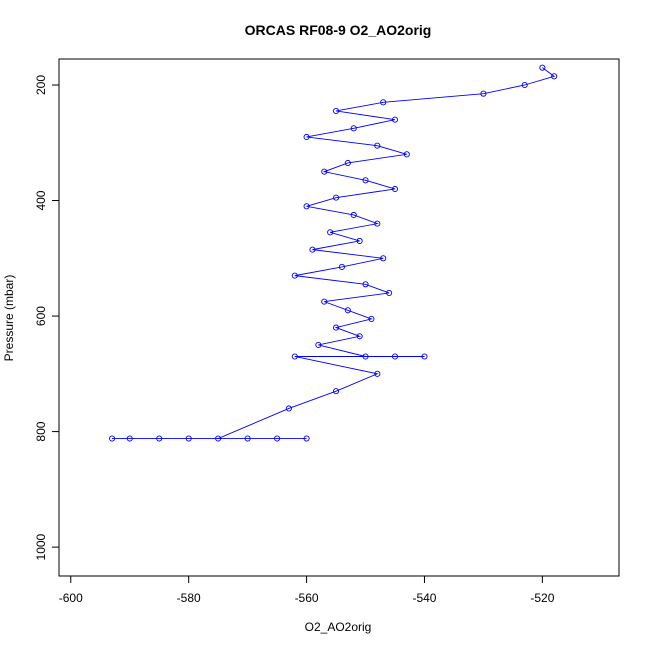 The image size is (650, 650). I want to click on y-tick-label: 1000, so click(41, 546).